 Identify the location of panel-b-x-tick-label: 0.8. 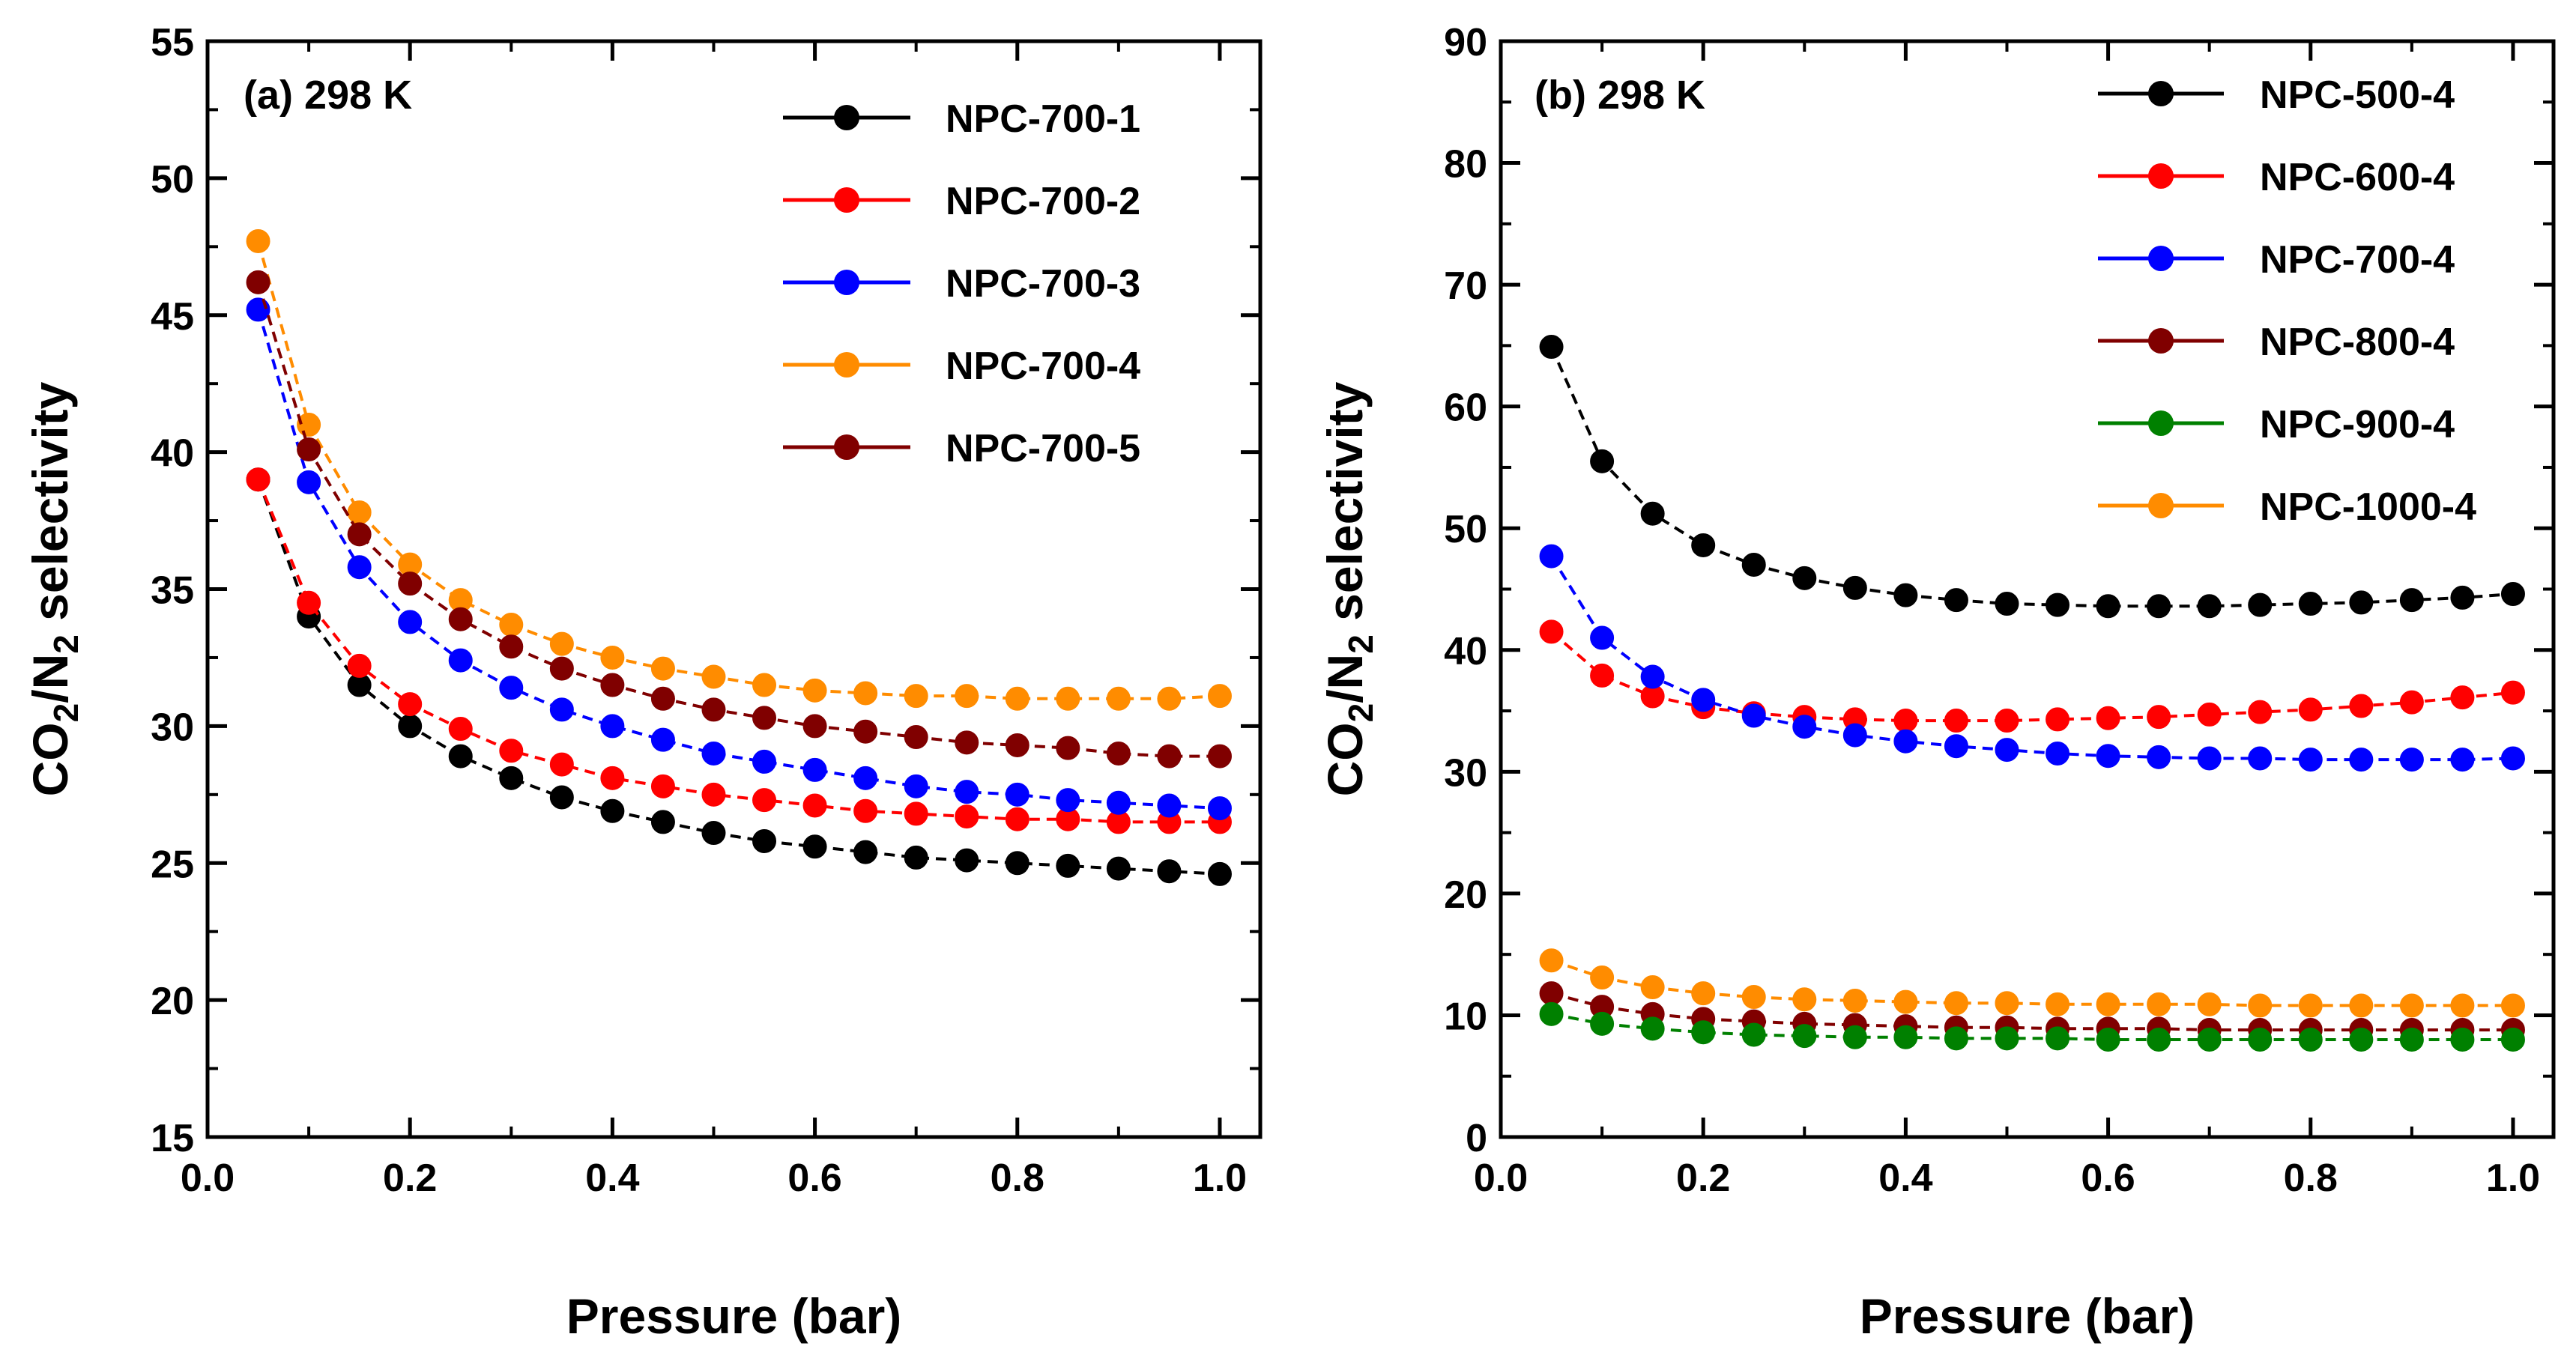
(2311, 1179).